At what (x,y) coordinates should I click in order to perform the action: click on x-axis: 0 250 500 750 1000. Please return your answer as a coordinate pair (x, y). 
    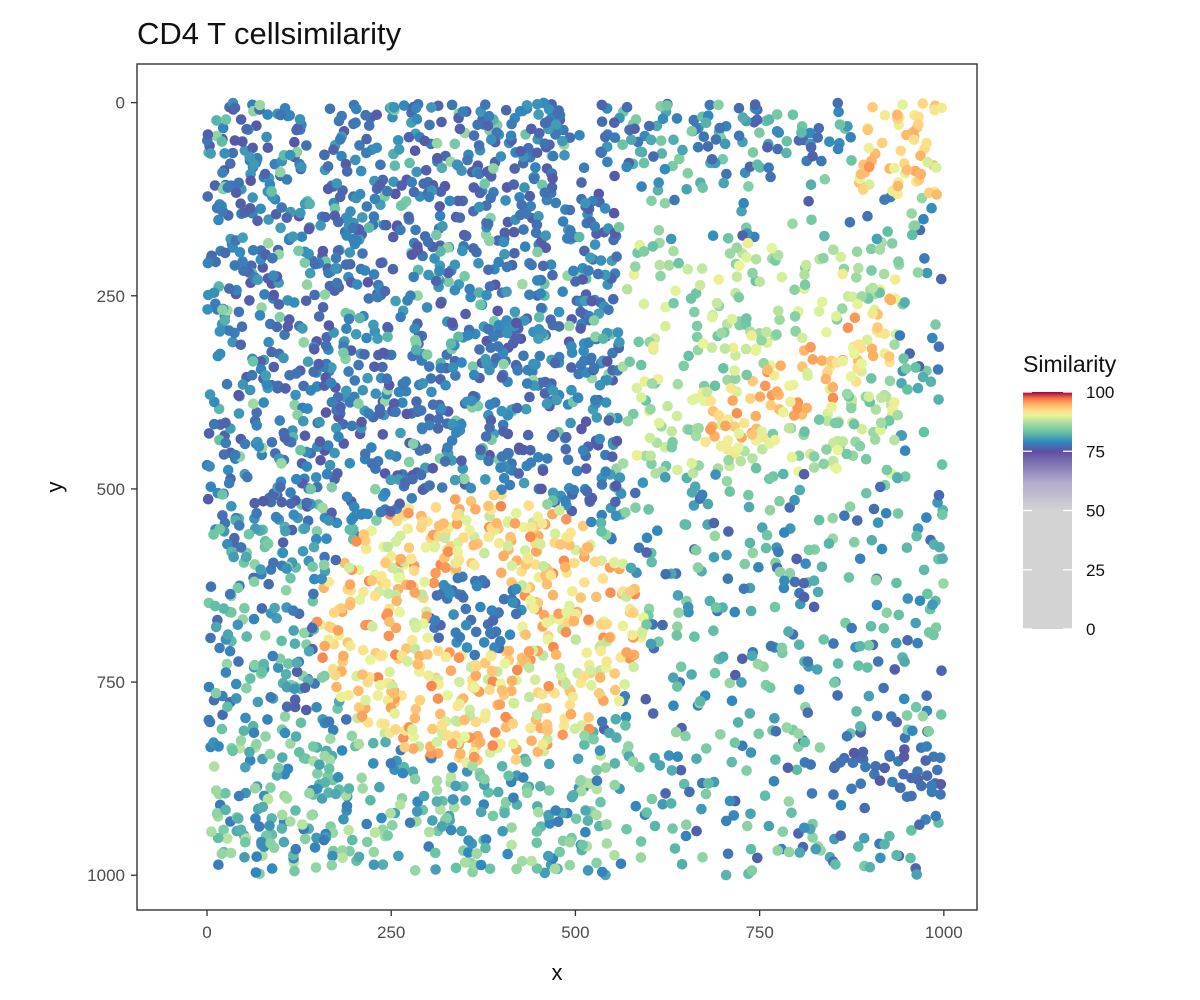
    Looking at the image, I should click on (582, 926).